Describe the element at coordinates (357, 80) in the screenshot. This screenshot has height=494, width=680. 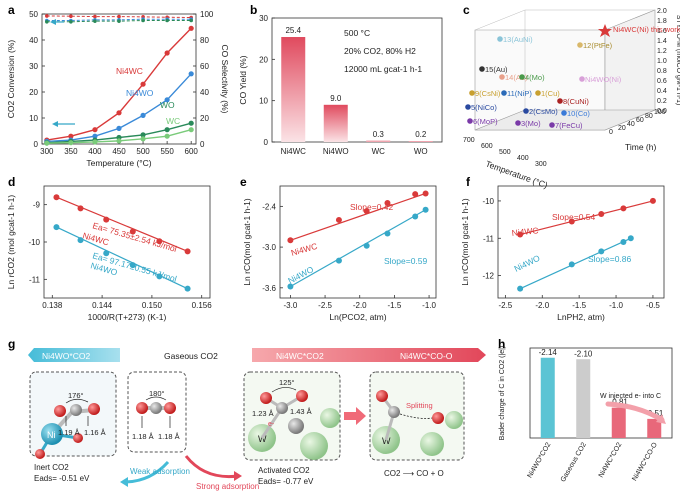
I see `plot-frame` at that location.